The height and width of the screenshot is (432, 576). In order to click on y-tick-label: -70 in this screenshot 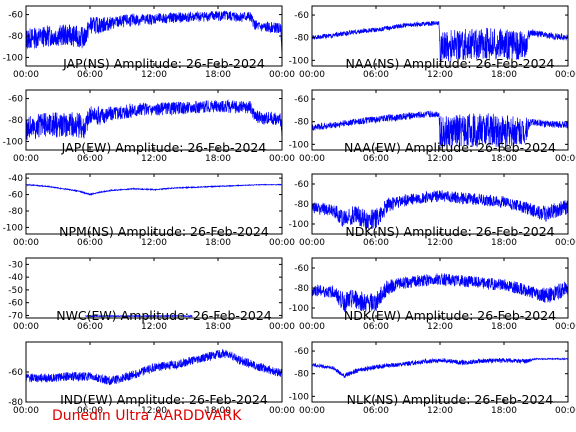, I will do `click(15, 316)`.